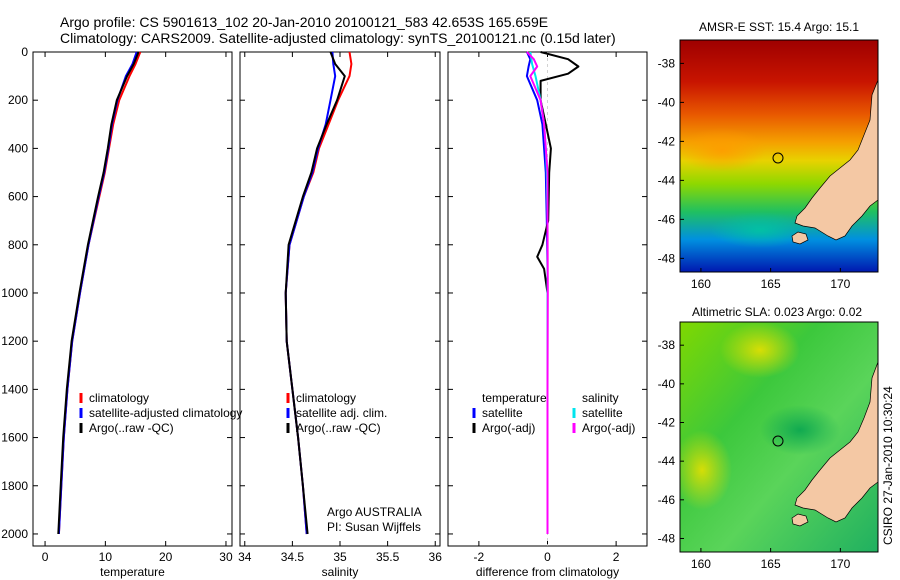 The width and height of the screenshot is (900, 580). Describe the element at coordinates (701, 284) in the screenshot. I see `sst-xtick-label: 160` at that location.